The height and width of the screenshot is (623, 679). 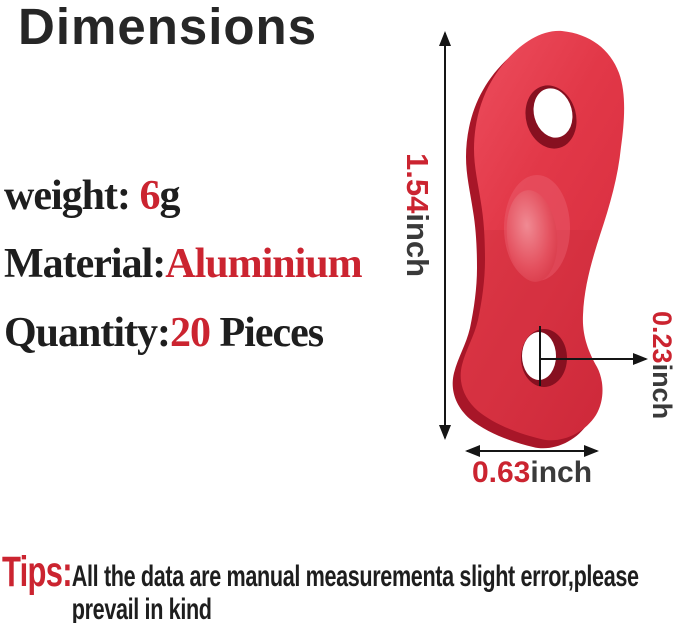 I want to click on tips-label: Tips:, so click(x=37, y=572).